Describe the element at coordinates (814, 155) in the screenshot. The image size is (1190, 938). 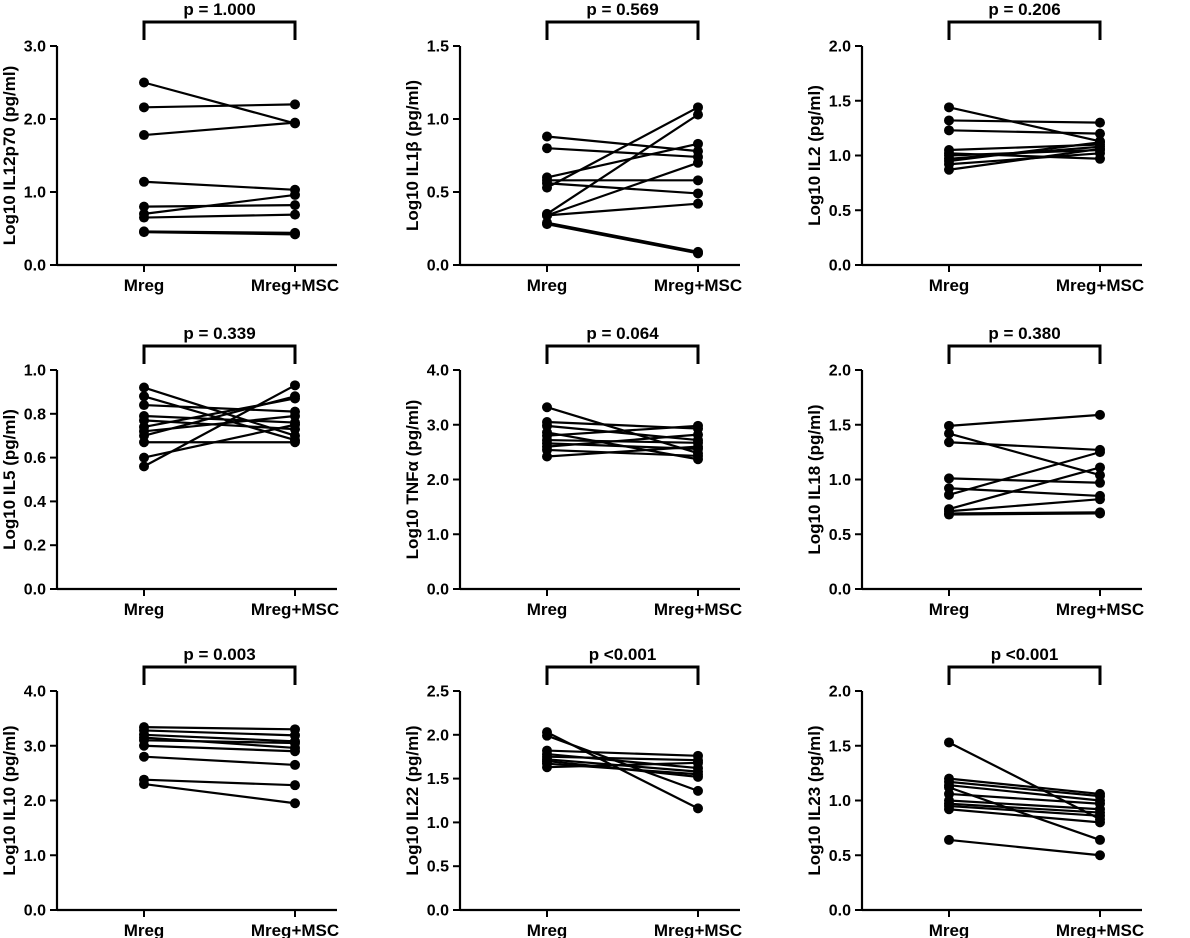
I see `y-axis-label: Log10 IL2 (pg/ml)` at that location.